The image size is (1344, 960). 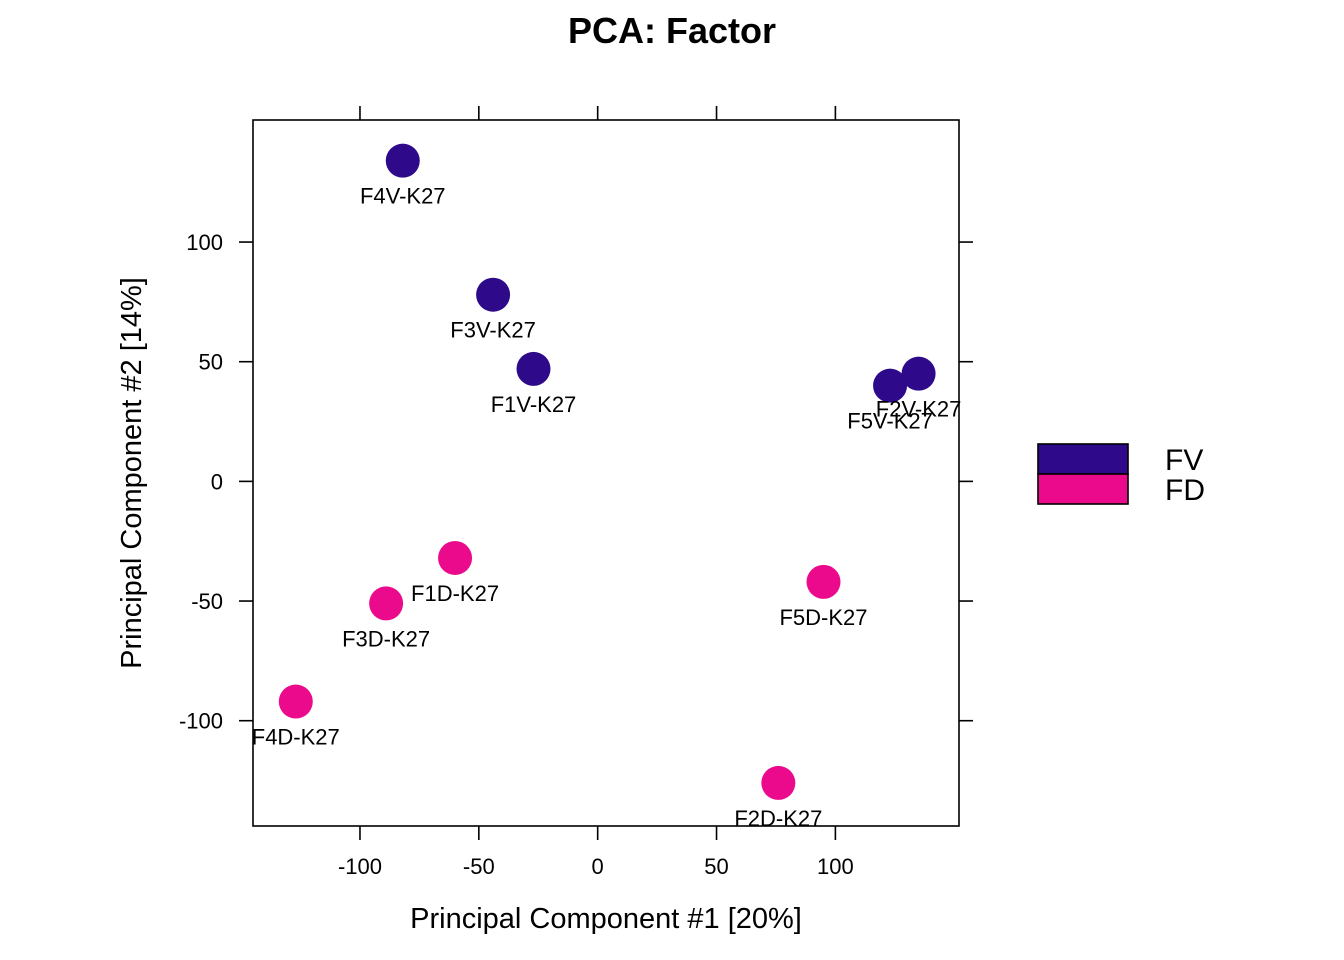 What do you see at coordinates (201, 721) in the screenshot?
I see `y-tick-label: -100` at bounding box center [201, 721].